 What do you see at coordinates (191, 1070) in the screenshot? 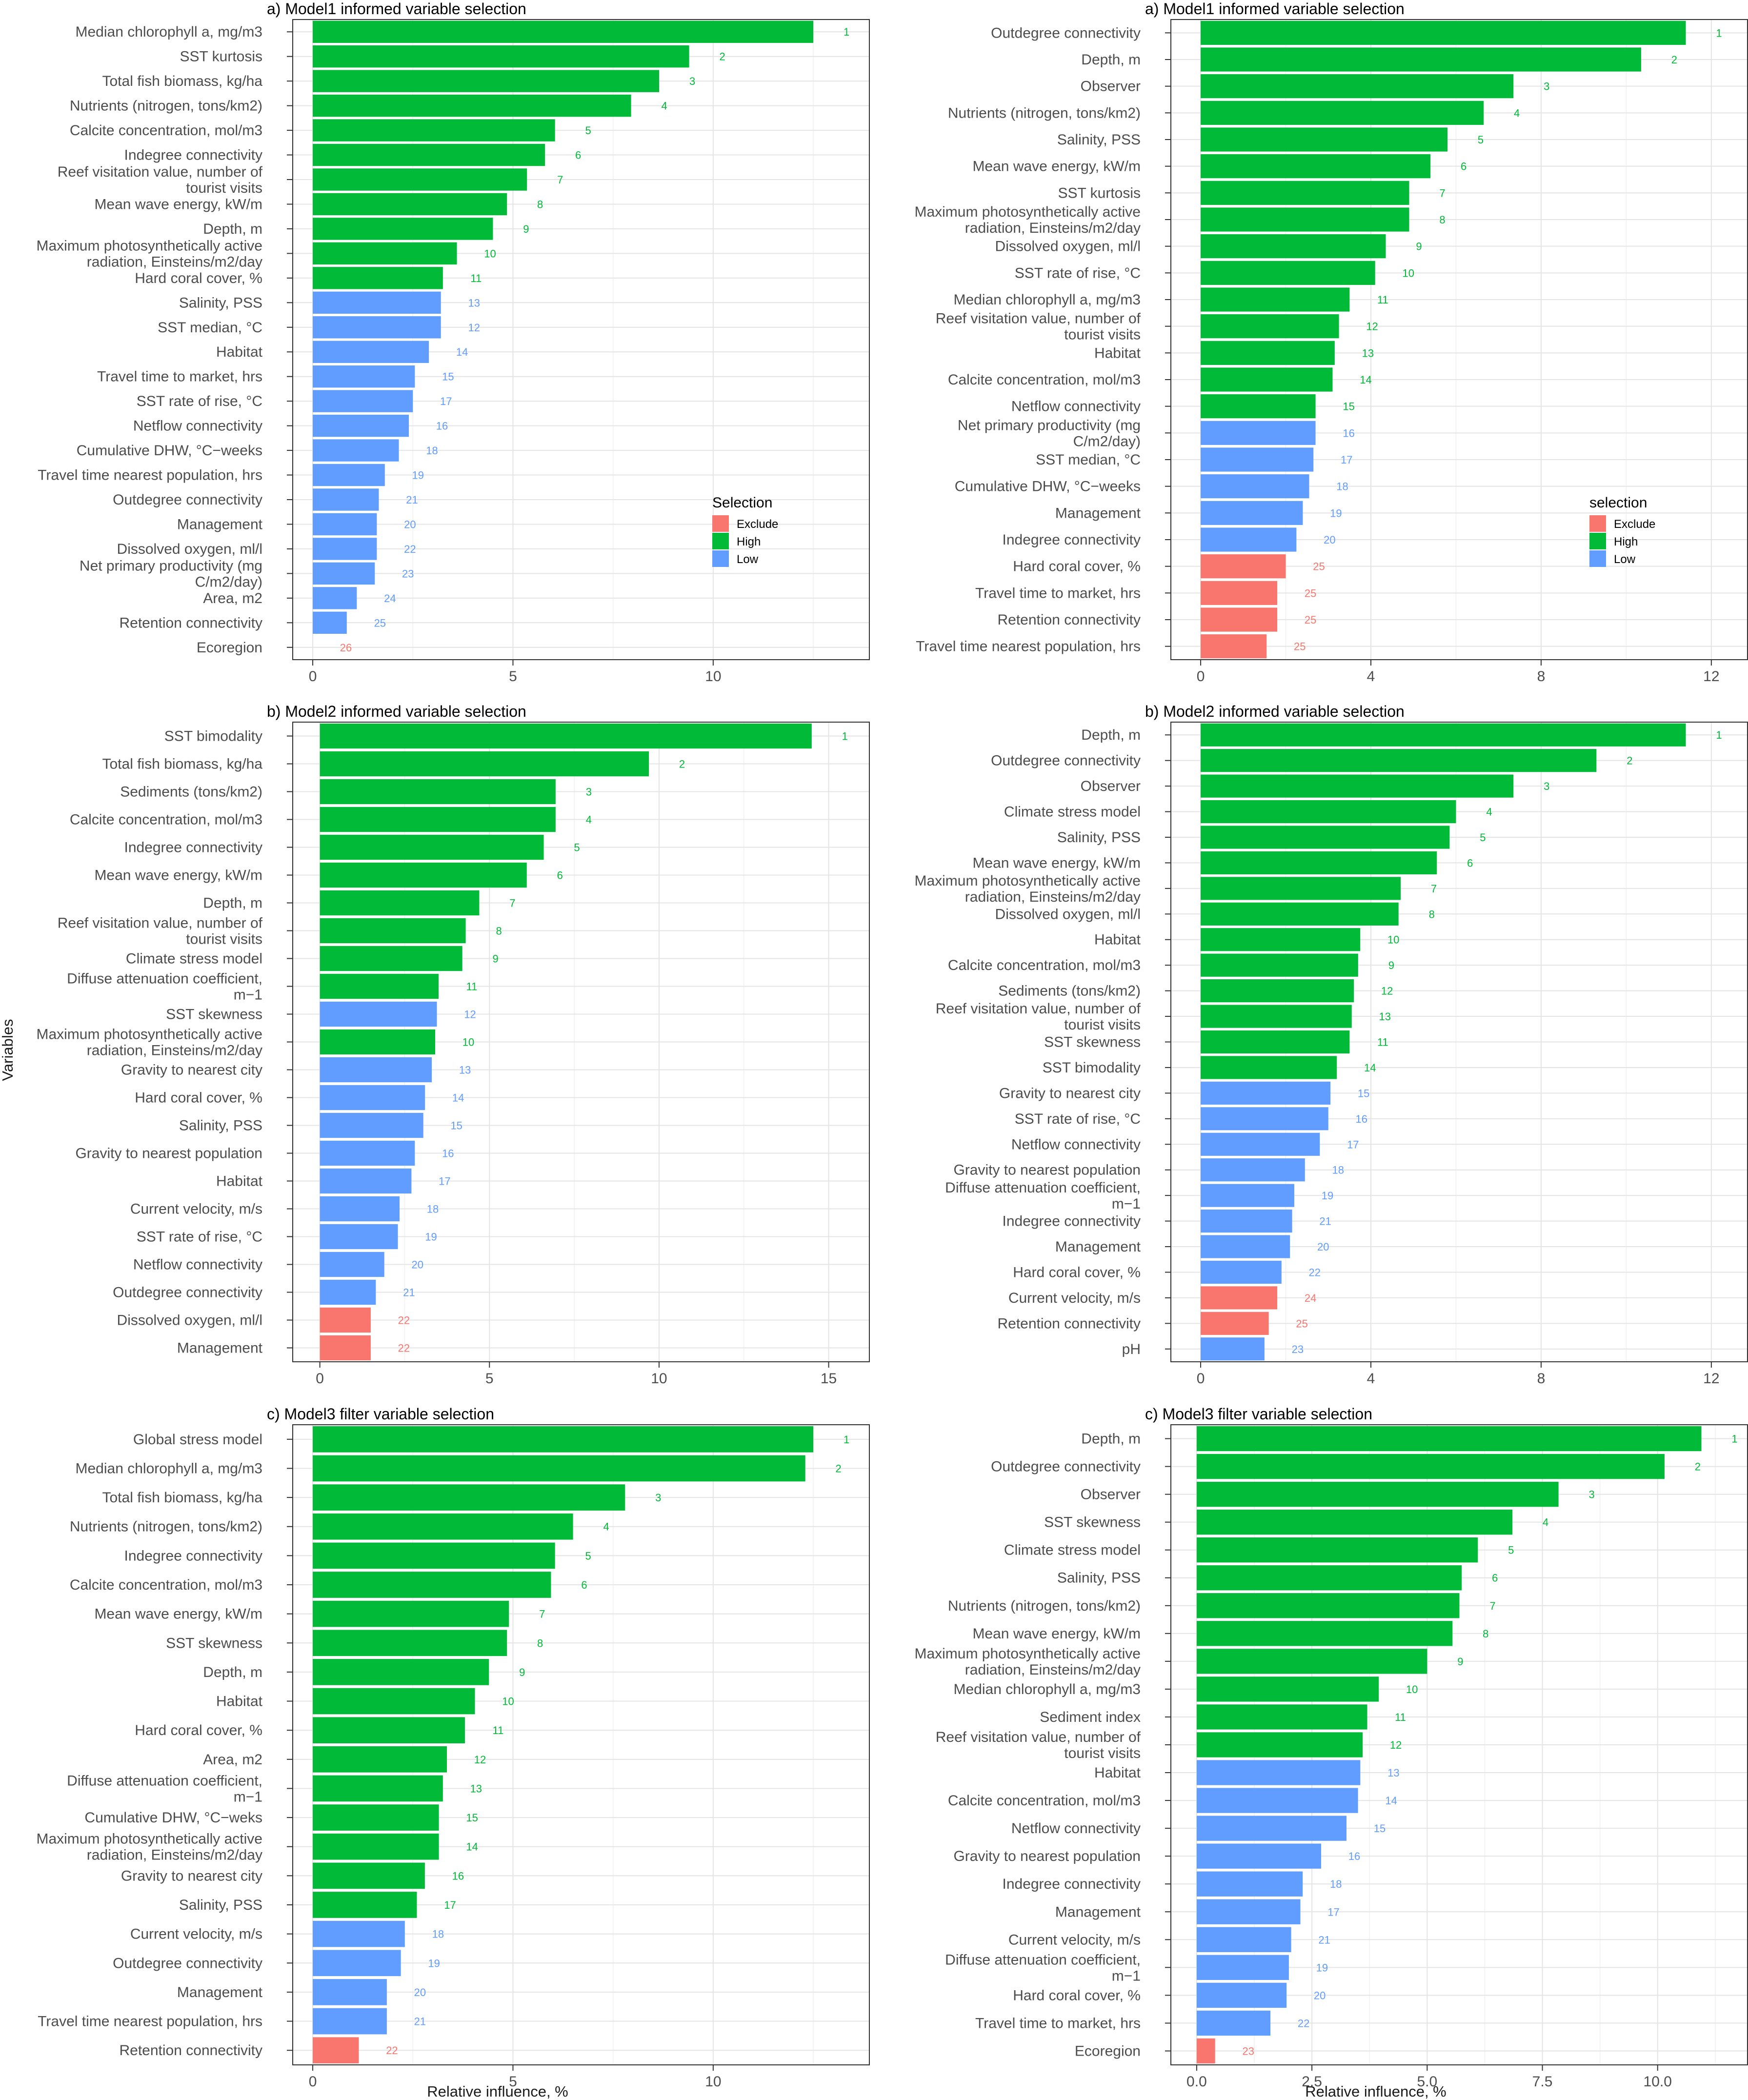
I see `category-label: Gravity to nearest city` at bounding box center [191, 1070].